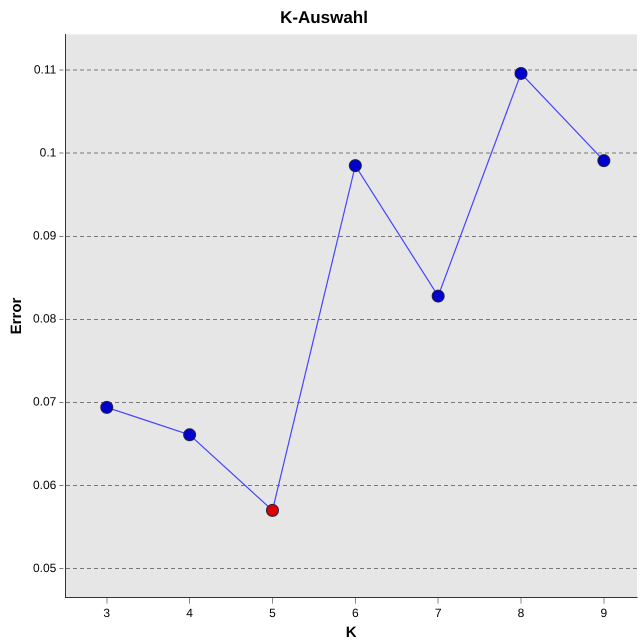 The image size is (644, 644). I want to click on x-tick-label: 6, so click(355, 613).